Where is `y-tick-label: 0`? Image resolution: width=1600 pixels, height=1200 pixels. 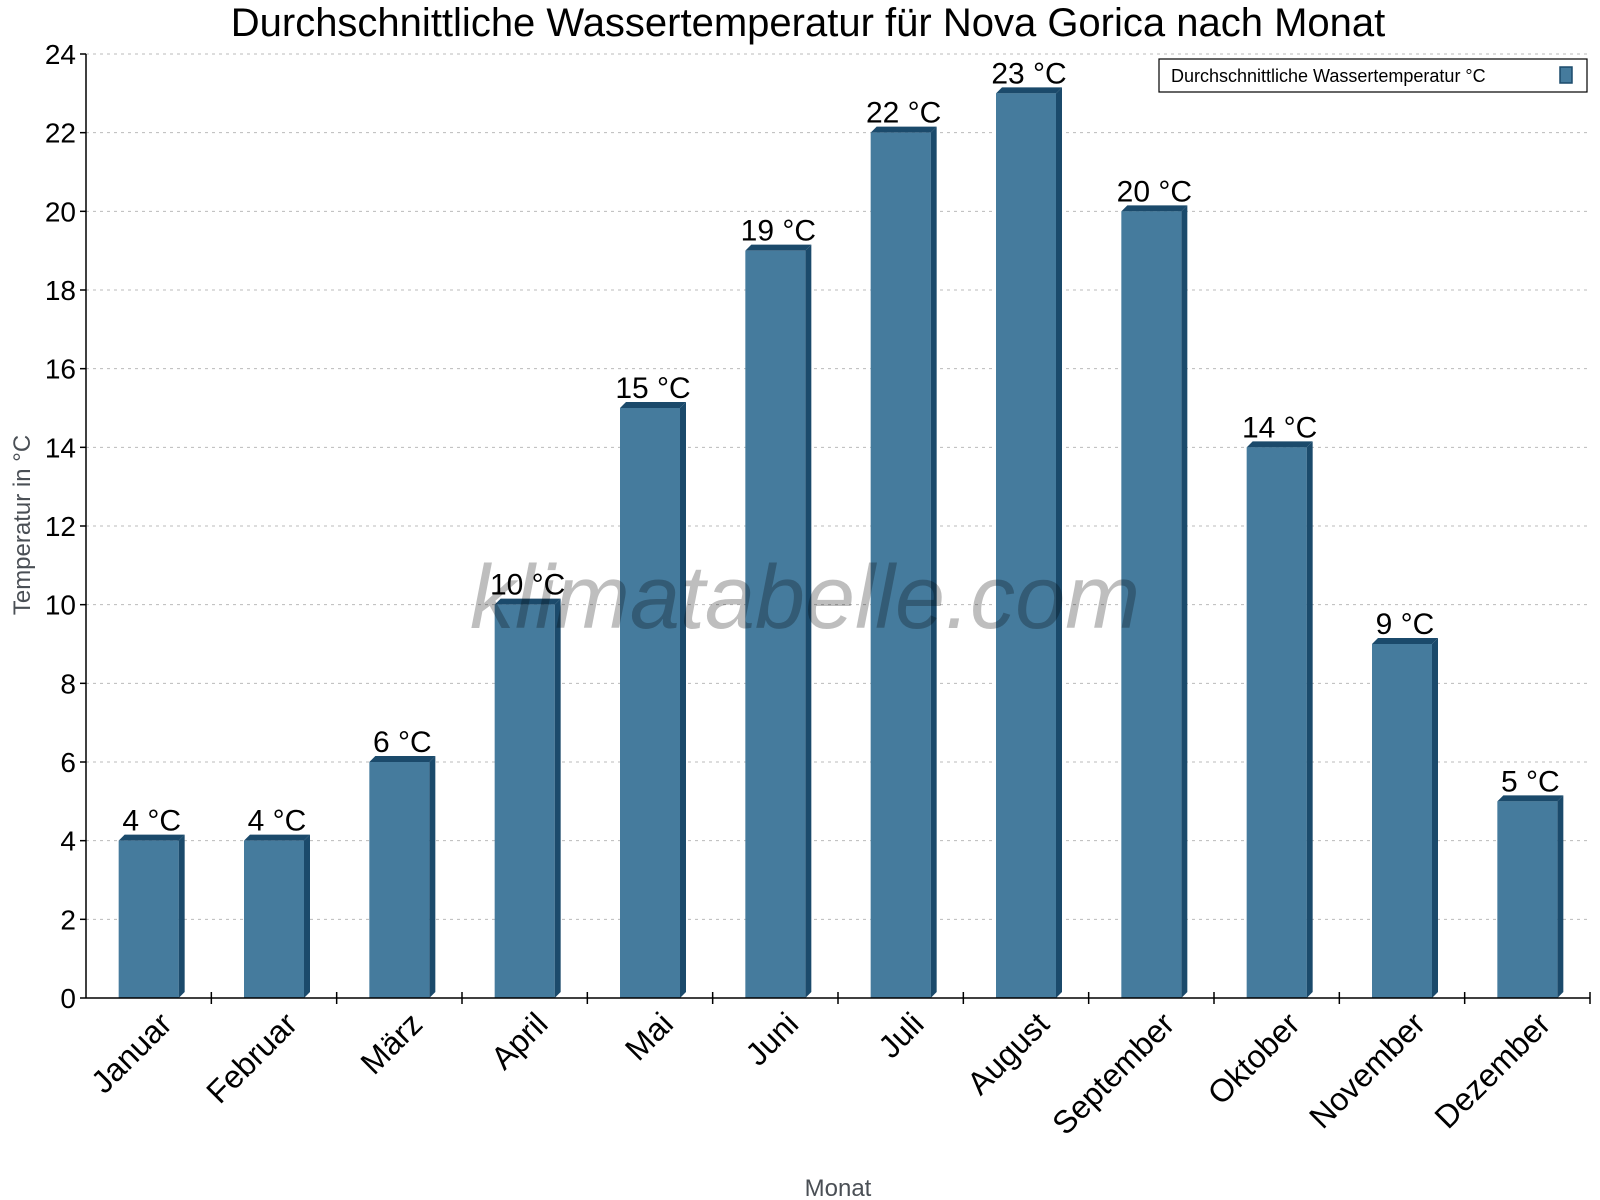
y-tick-label: 0 is located at coordinates (68, 998).